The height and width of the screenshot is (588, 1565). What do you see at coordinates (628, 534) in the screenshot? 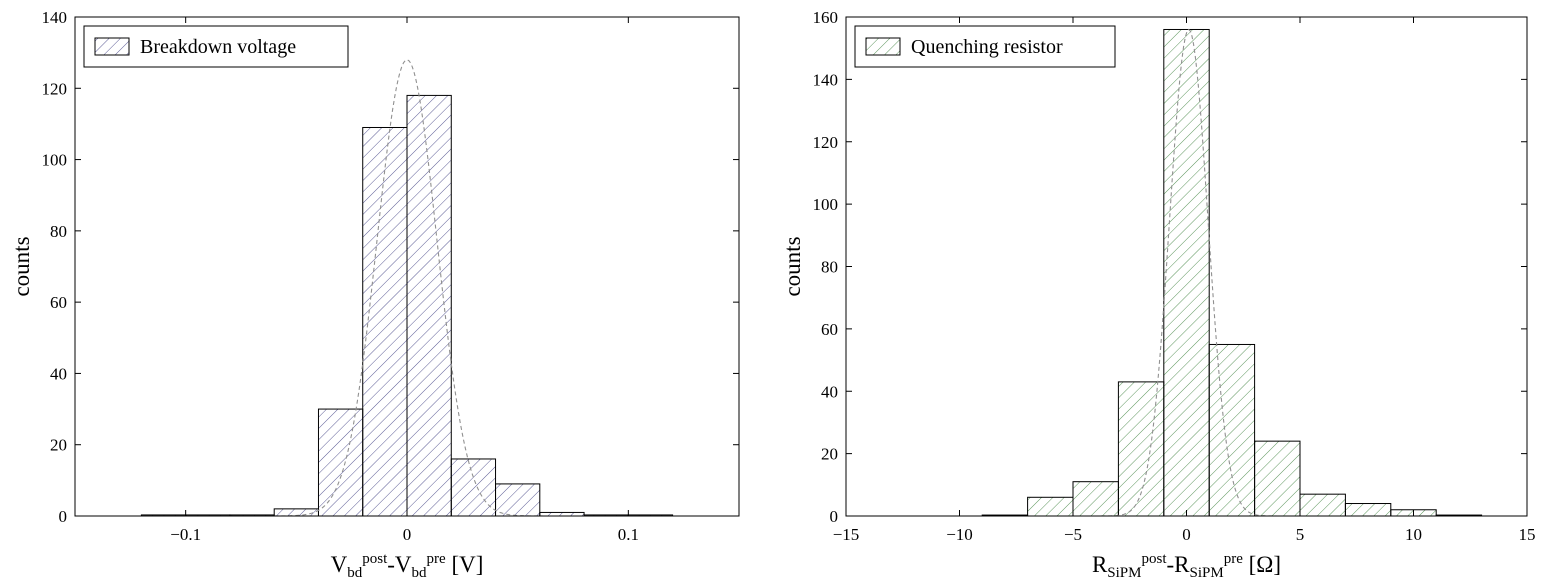
I see `x-tick-label: 0.1` at bounding box center [628, 534].